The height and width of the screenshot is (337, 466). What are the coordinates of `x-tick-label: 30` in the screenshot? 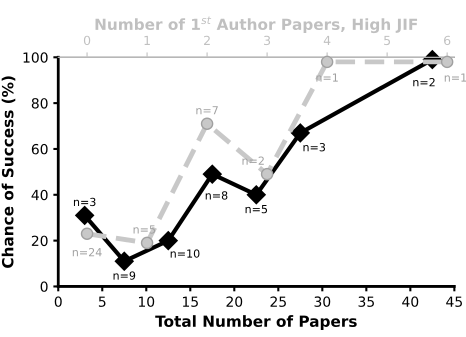 It's located at (322, 301).